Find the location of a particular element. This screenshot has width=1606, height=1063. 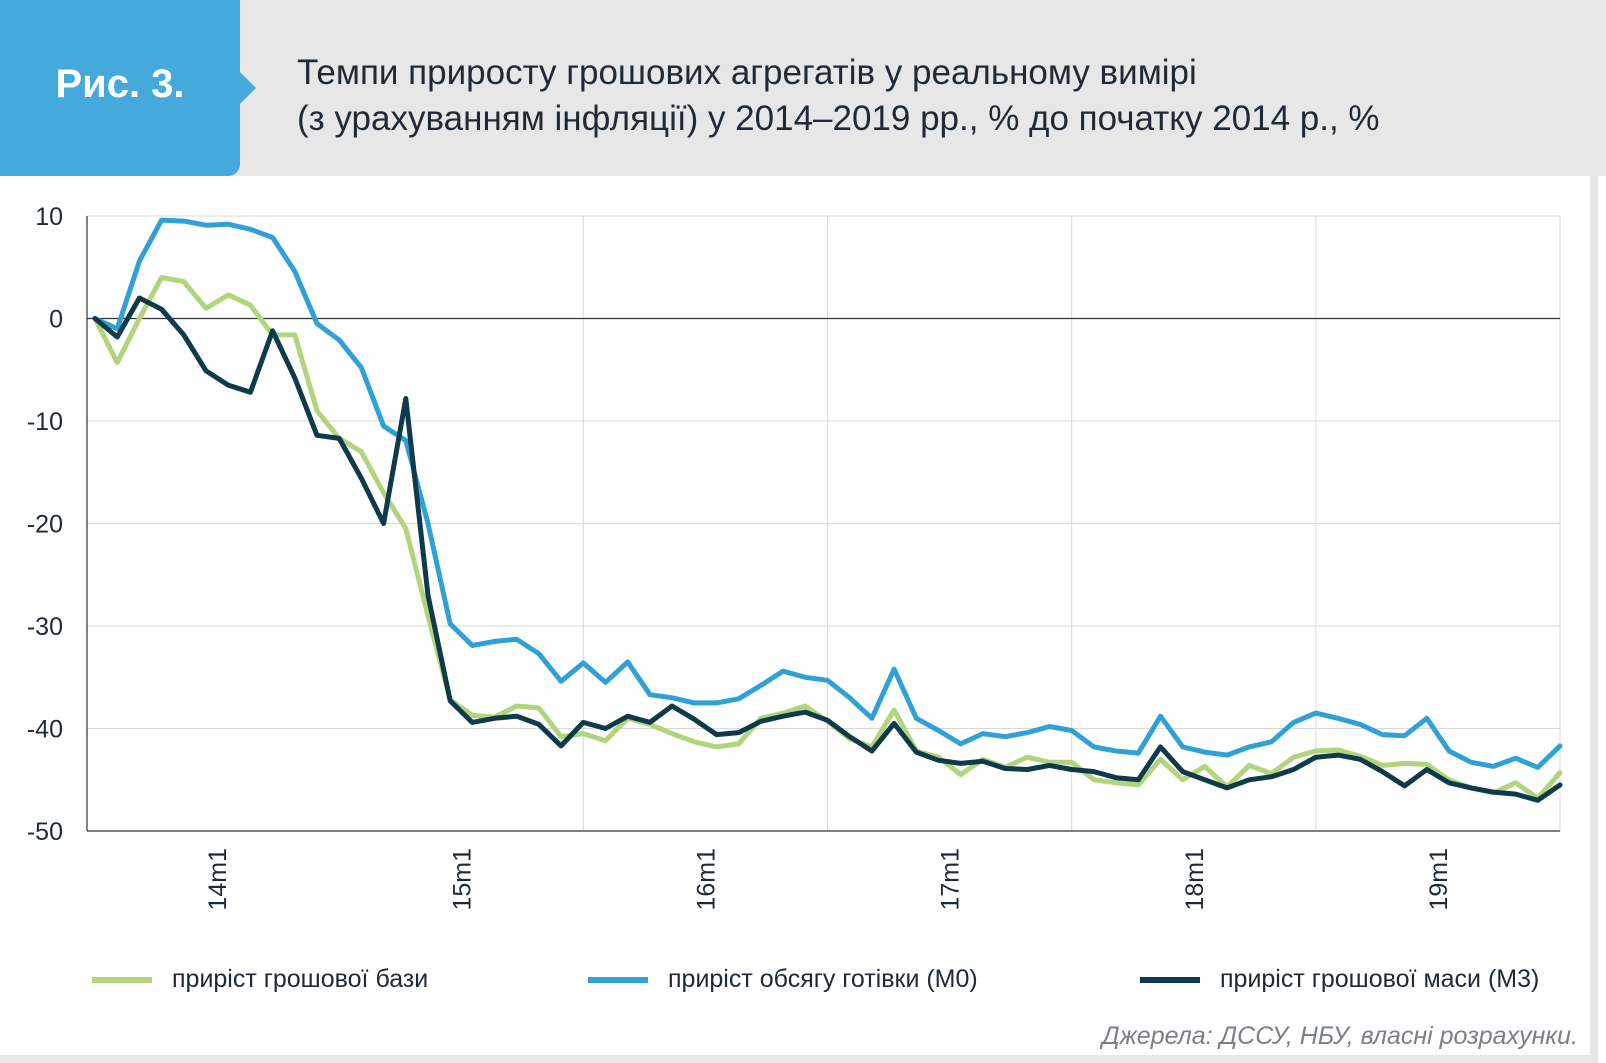

legend-item-monetary-base: приріст грошової бази is located at coordinates (260, 979).